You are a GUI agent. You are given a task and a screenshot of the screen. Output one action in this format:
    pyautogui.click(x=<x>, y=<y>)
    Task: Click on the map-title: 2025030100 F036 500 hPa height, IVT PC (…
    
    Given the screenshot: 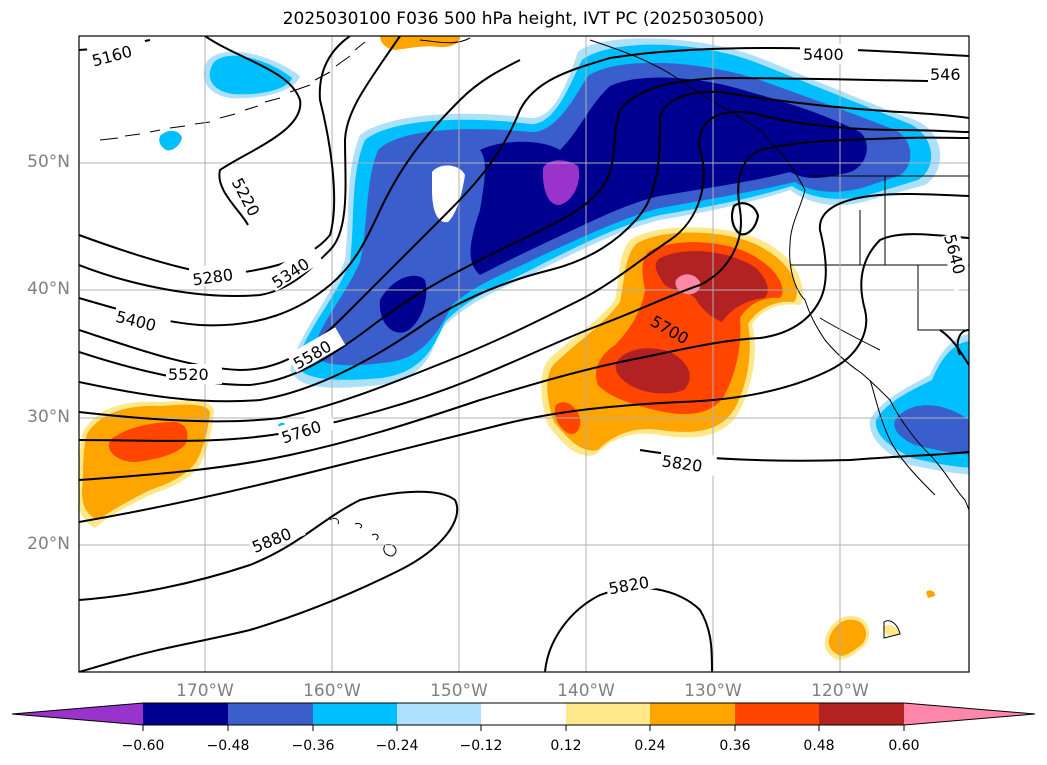 What is the action you would take?
    pyautogui.click(x=523, y=19)
    